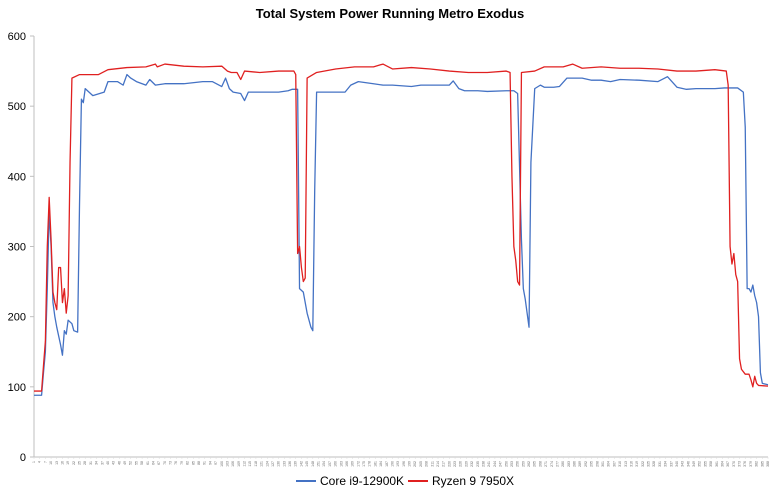  What do you see at coordinates (136, 463) in the screenshot?
I see `x-tick-label: 55` at bounding box center [136, 463].